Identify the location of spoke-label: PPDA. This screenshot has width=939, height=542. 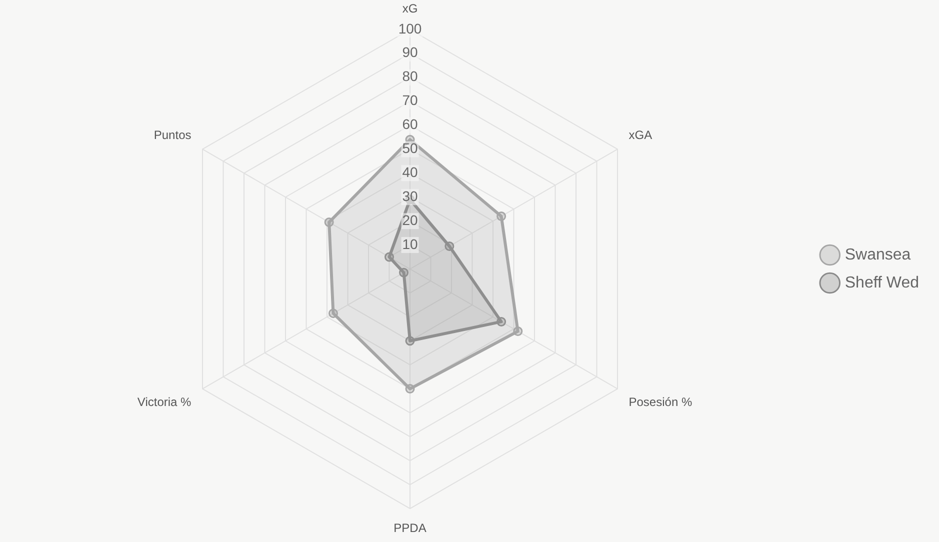
(410, 528).